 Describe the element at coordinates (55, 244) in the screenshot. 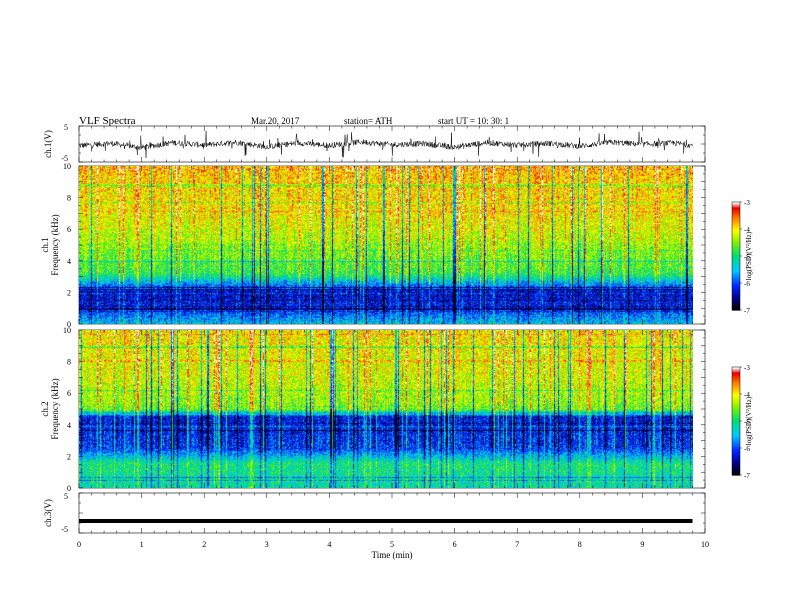

I see `ch1-spec-ylabel-line2: Frequency (kHz)` at that location.